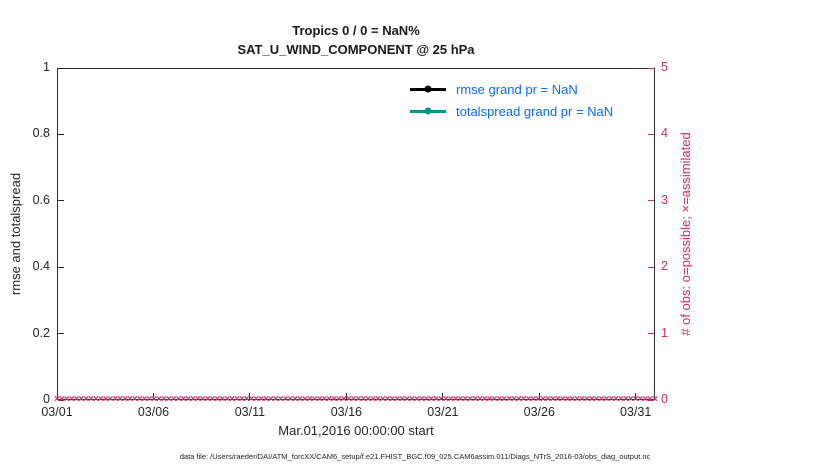 Image resolution: width=830 pixels, height=470 pixels. What do you see at coordinates (539, 412) in the screenshot?
I see `x-axis-tick-label: 03/26` at bounding box center [539, 412].